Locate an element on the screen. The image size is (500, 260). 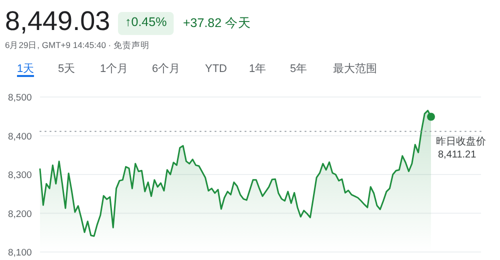
text: 5天 is located at coordinates (67, 69).